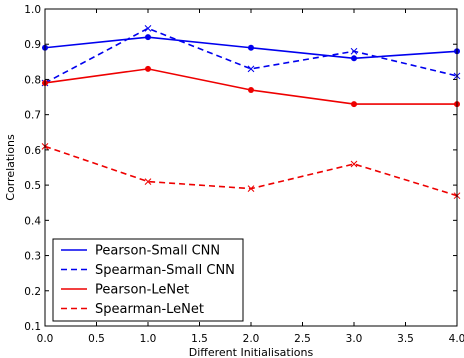  Describe the element at coordinates (157, 251) in the screenshot. I see `legend-label: Pearson-Small CNN` at that location.